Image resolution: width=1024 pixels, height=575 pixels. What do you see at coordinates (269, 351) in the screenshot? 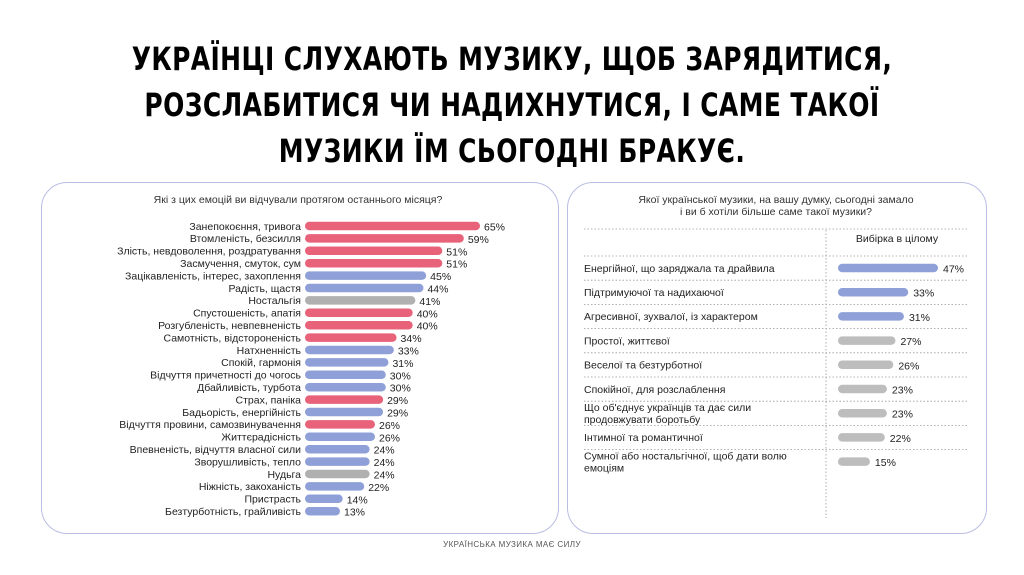
I see `emotion-category-label: Натхненність` at bounding box center [269, 351].